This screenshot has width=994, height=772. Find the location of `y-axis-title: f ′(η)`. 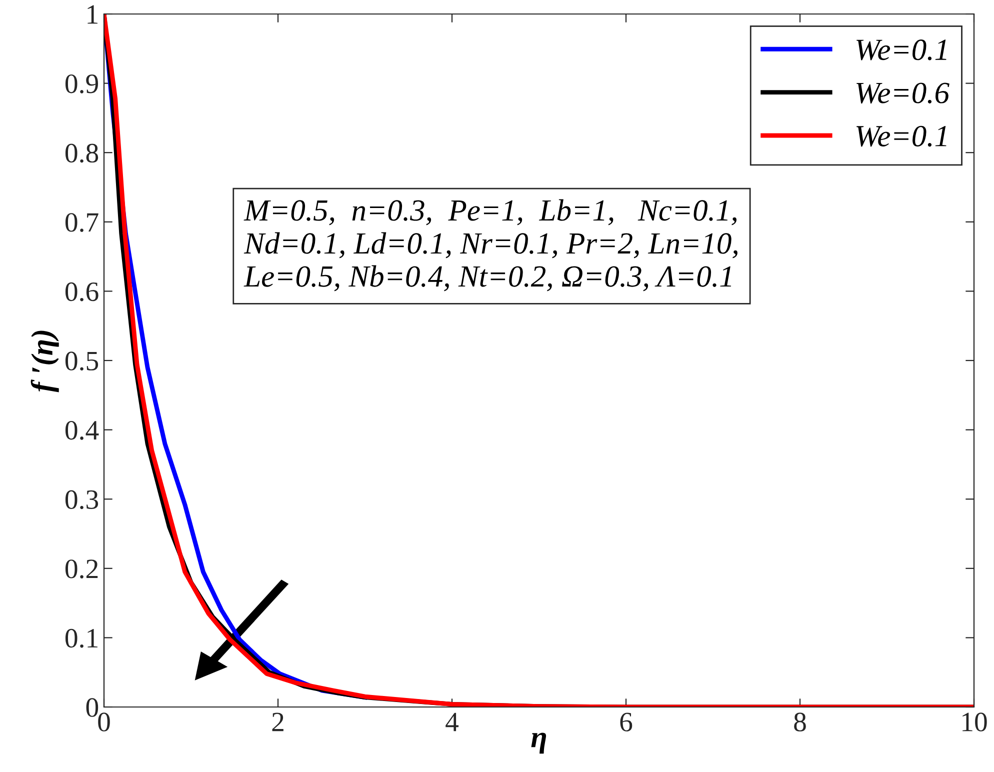

y-axis-title: f ′(η) is located at coordinates (44, 361).